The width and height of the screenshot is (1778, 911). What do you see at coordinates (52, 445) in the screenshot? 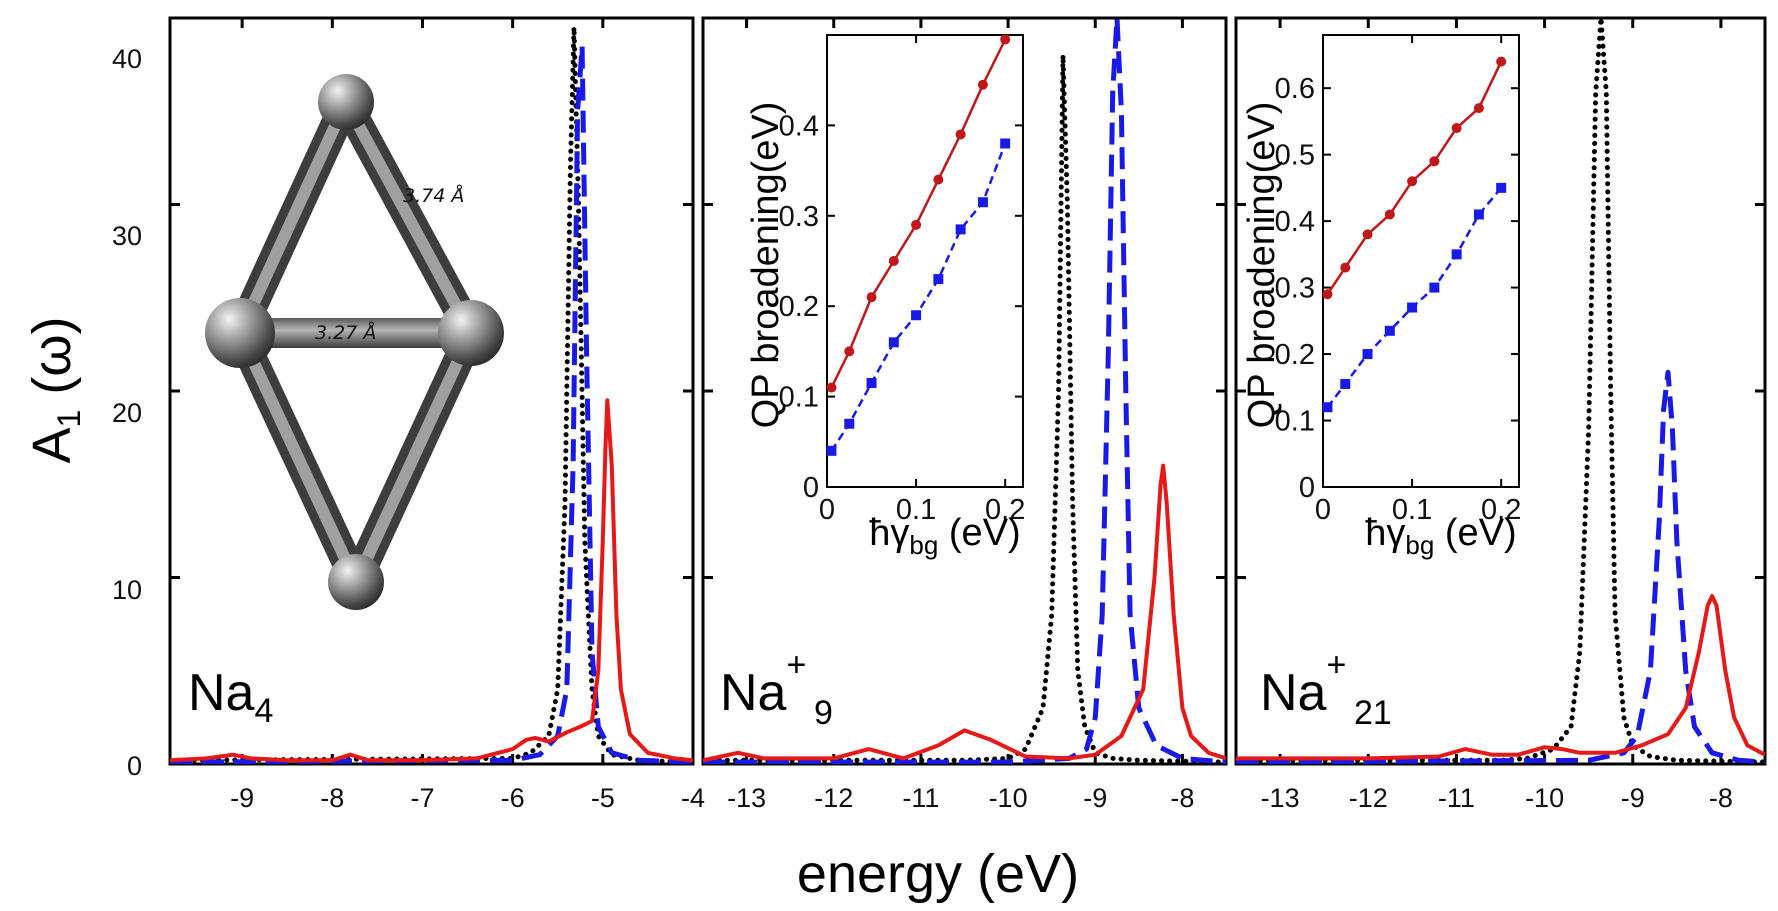
I see `y-axis-label-main: A` at bounding box center [52, 445].